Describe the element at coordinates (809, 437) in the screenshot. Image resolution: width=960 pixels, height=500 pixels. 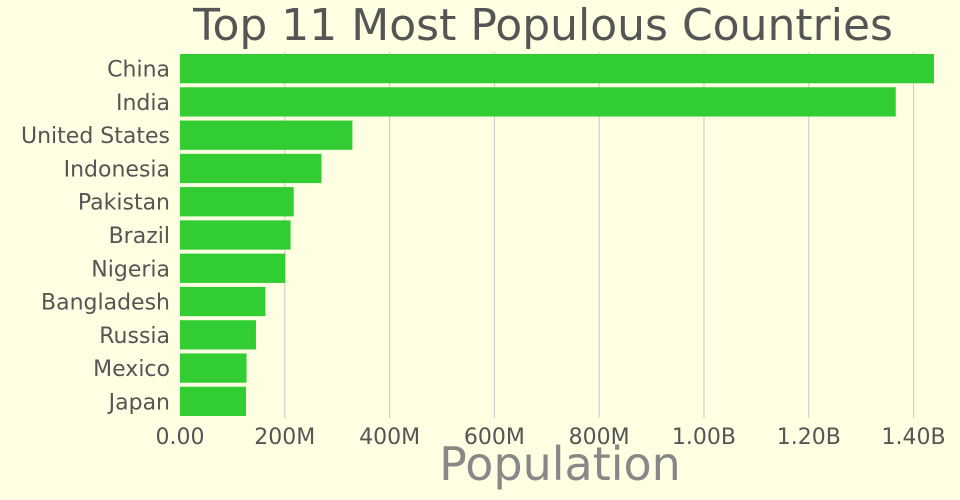
I see `x-tick-label: 1.20B` at that location.